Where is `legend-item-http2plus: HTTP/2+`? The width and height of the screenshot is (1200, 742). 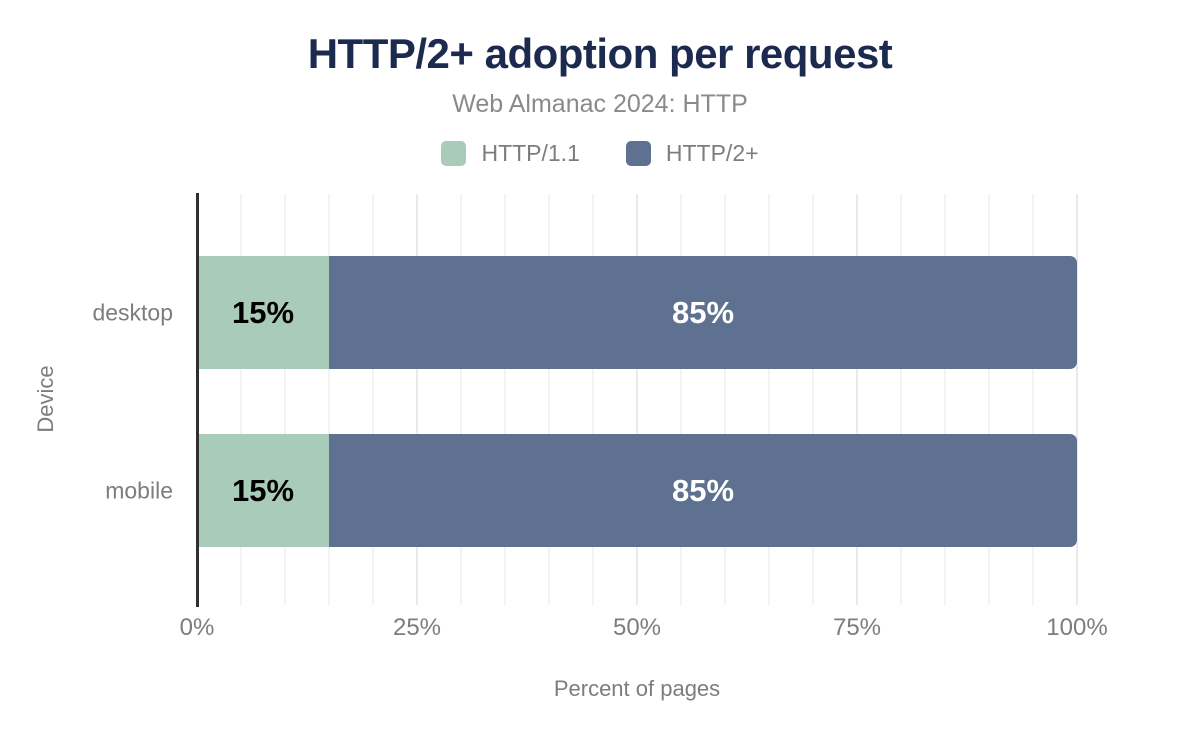 legend-item-http2plus: HTTP/2+ is located at coordinates (692, 153).